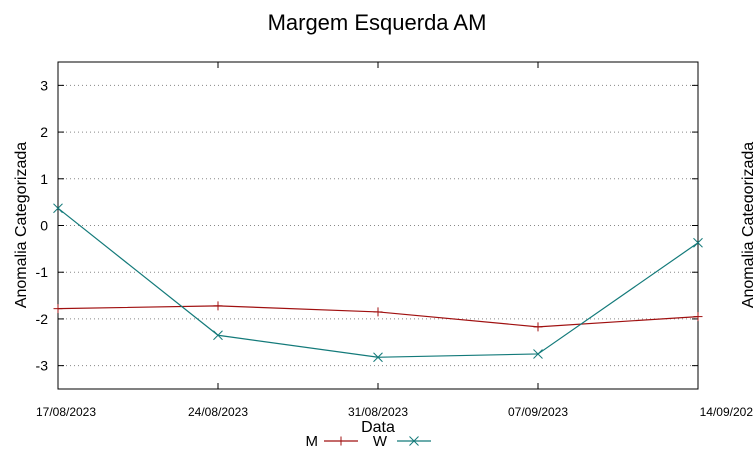 This screenshot has height=458, width=753. I want to click on legend-marker-w, so click(414, 441).